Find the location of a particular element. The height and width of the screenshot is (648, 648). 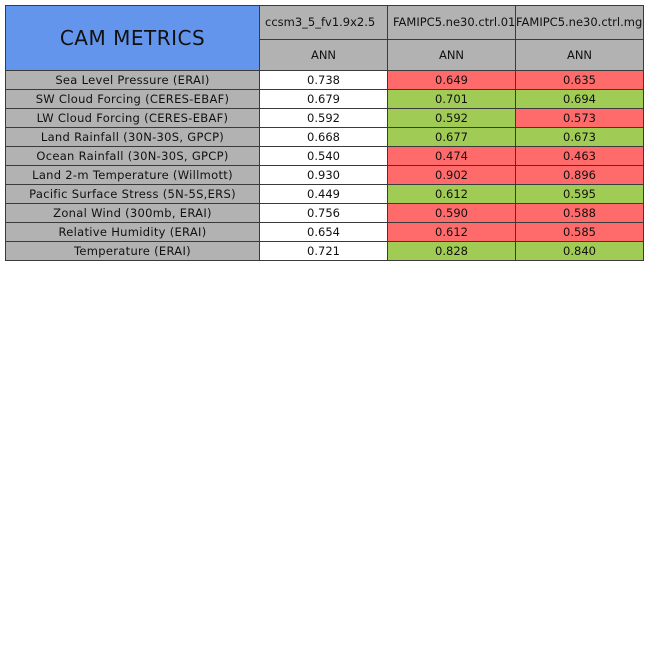

metric-label: Land Rainfall (30N-30S, GPCP) is located at coordinates (132, 137).